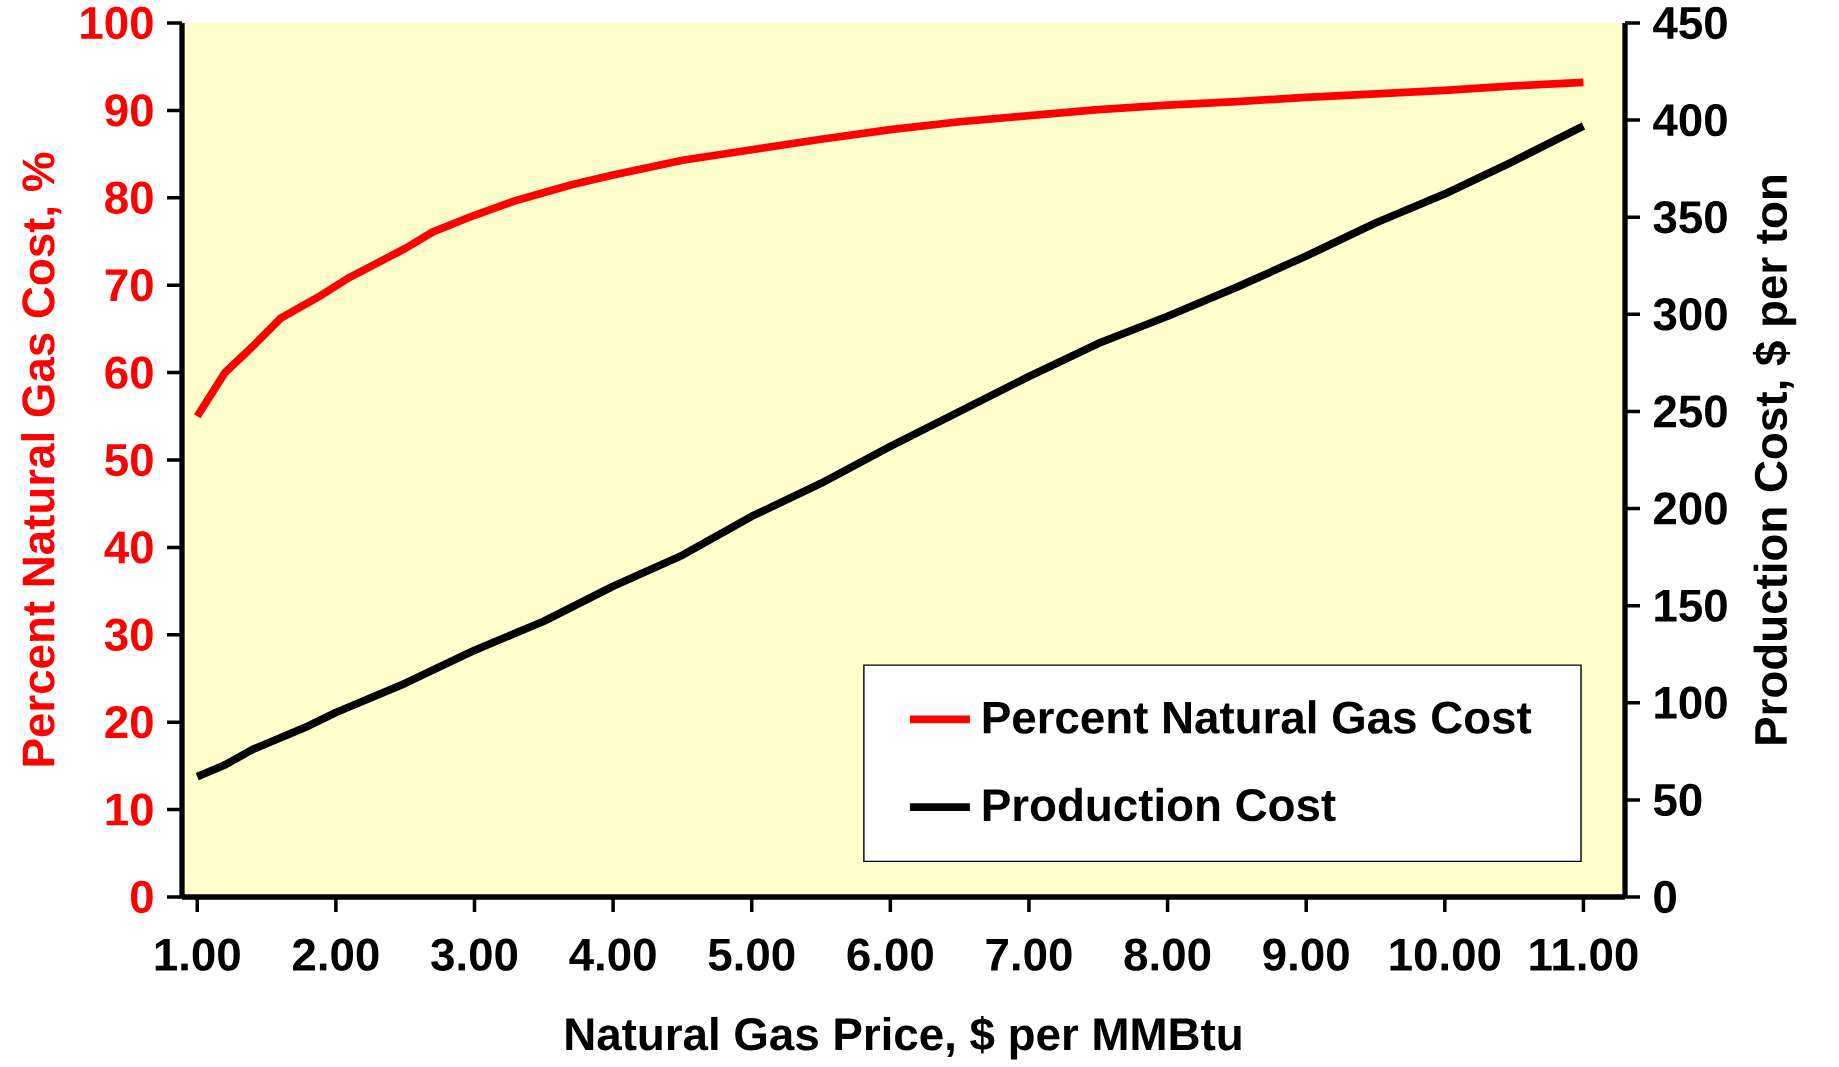 Image resolution: width=1839 pixels, height=1067 pixels. I want to click on y-tick-label: 0, so click(142, 897).